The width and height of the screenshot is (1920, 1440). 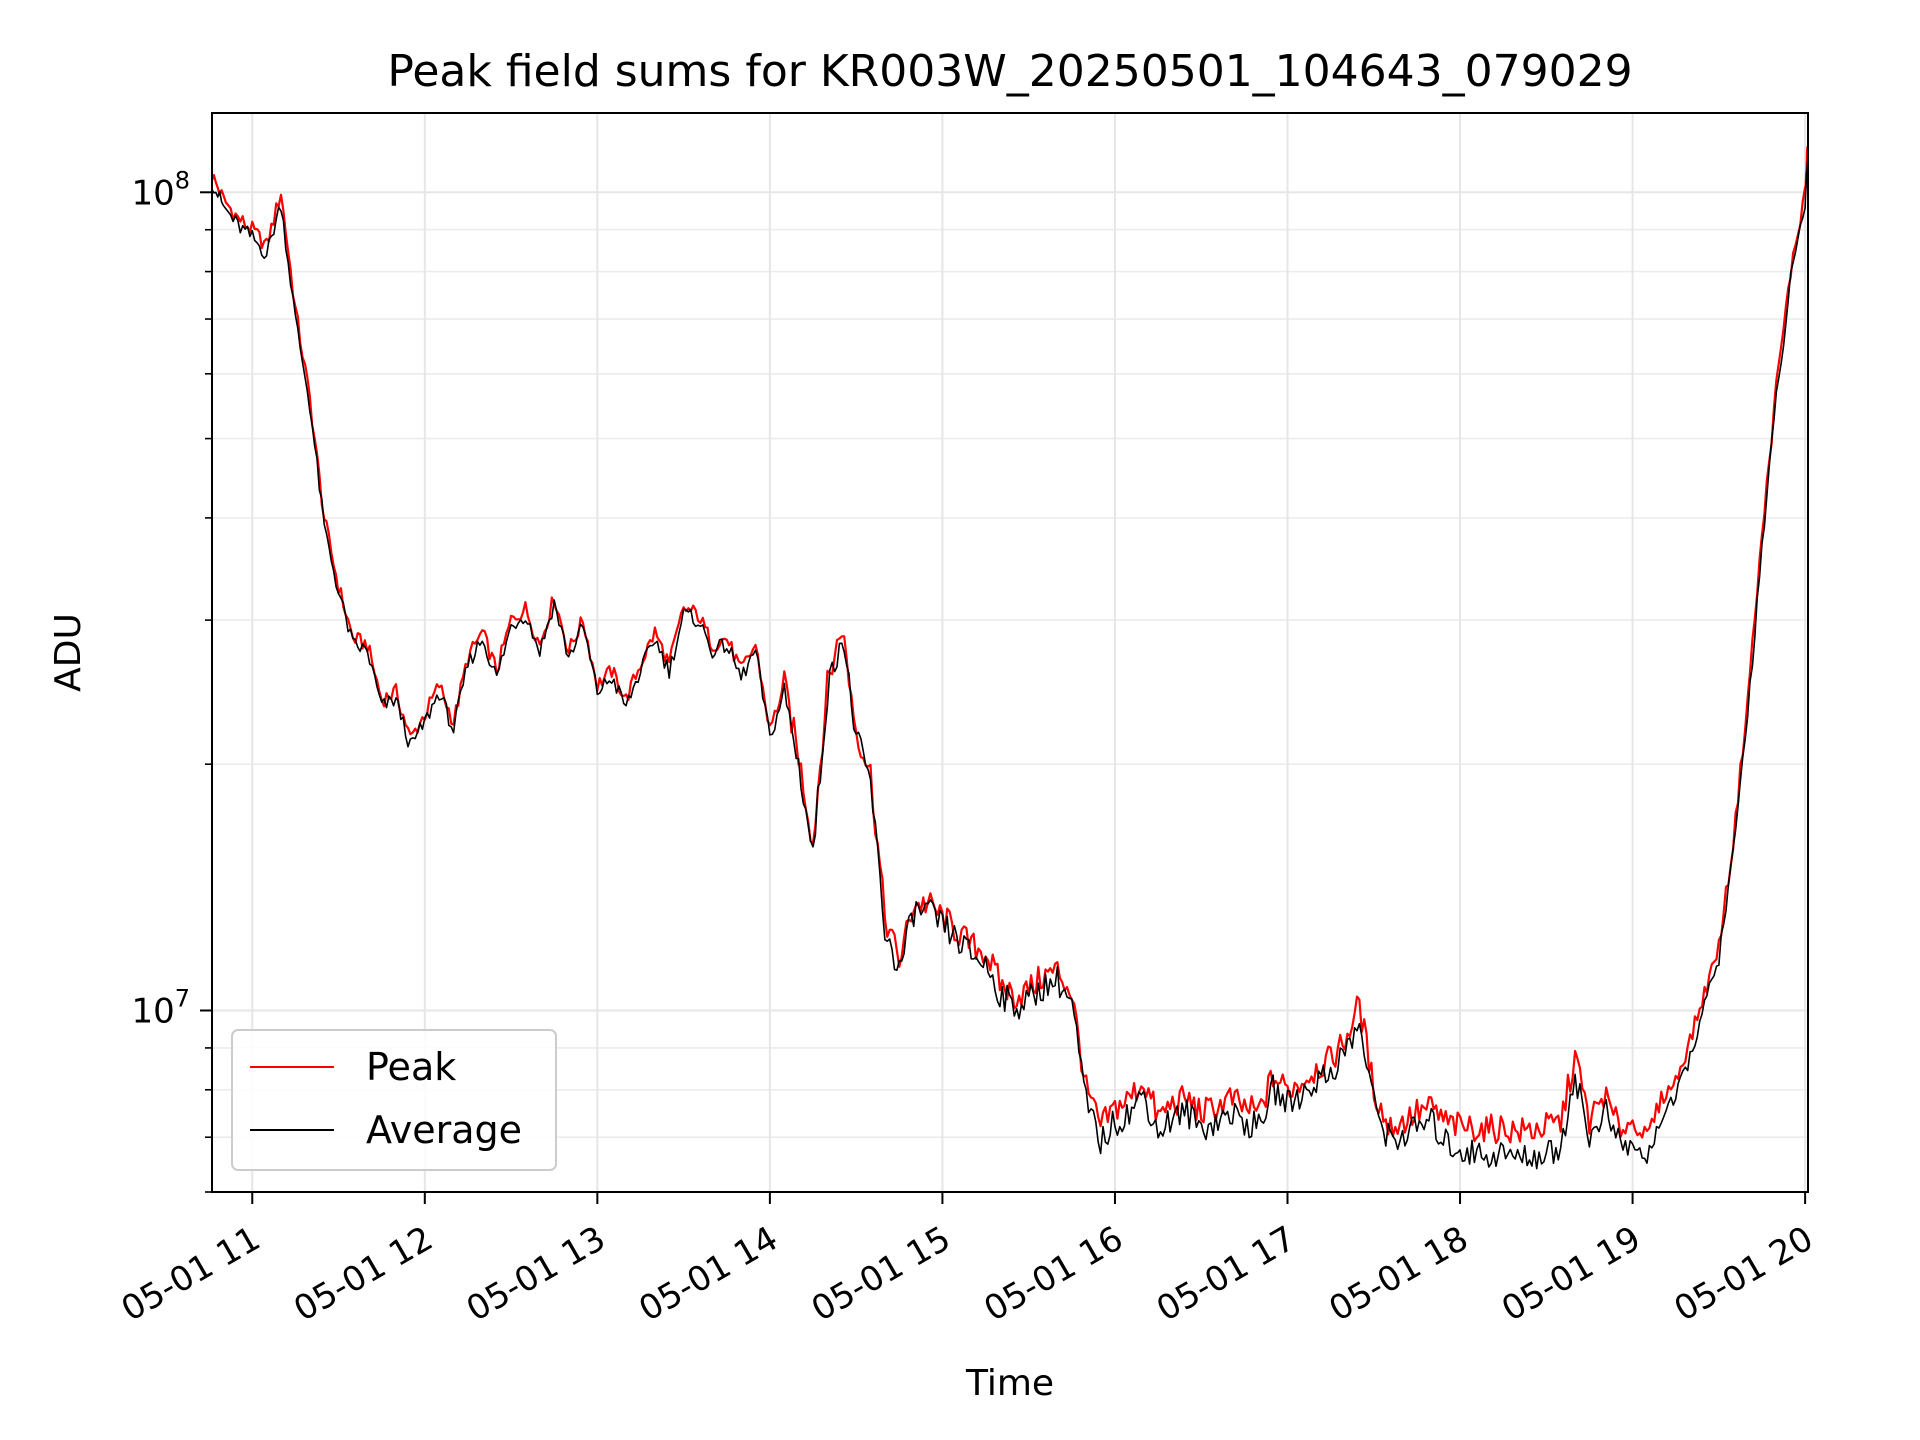 What do you see at coordinates (1009, 1383) in the screenshot?
I see `x-axis-label: Time` at bounding box center [1009, 1383].